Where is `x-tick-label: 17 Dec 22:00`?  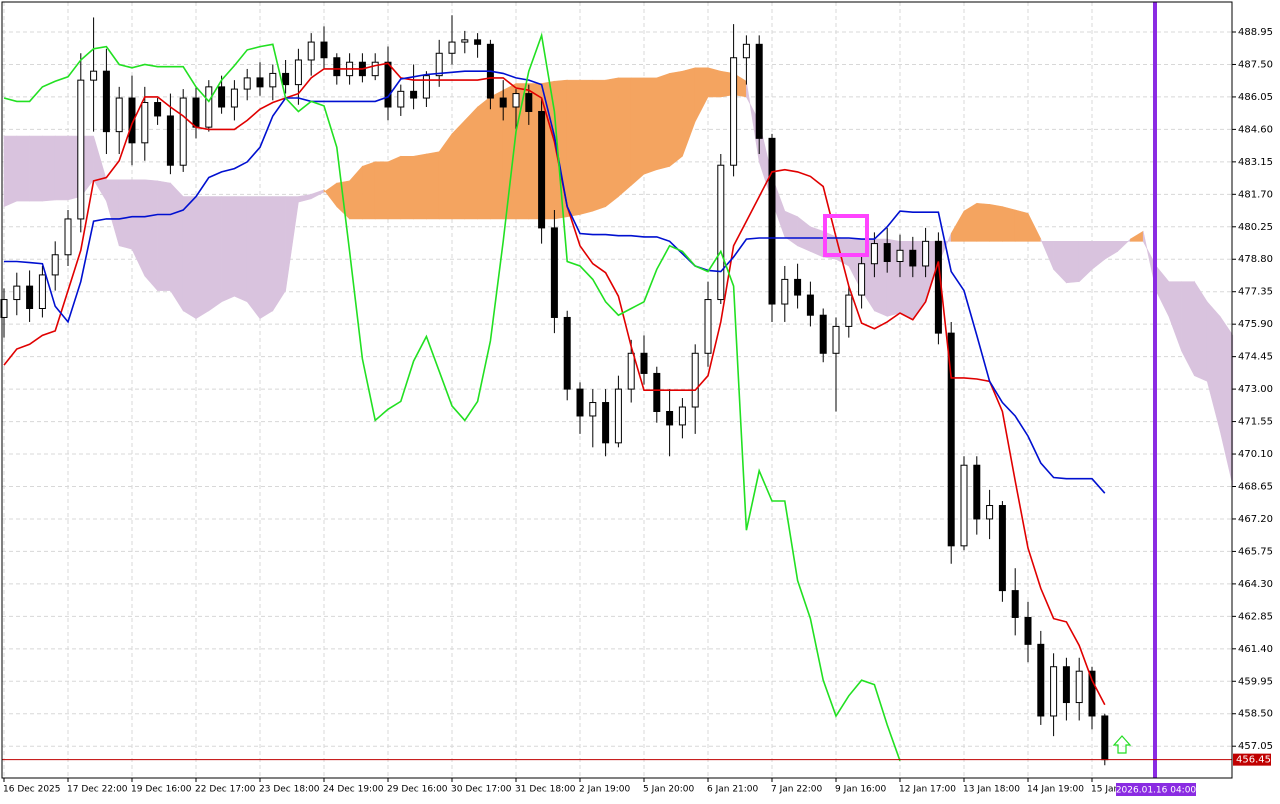
x-tick-label: 17 Dec 22:00 is located at coordinates (97, 790).